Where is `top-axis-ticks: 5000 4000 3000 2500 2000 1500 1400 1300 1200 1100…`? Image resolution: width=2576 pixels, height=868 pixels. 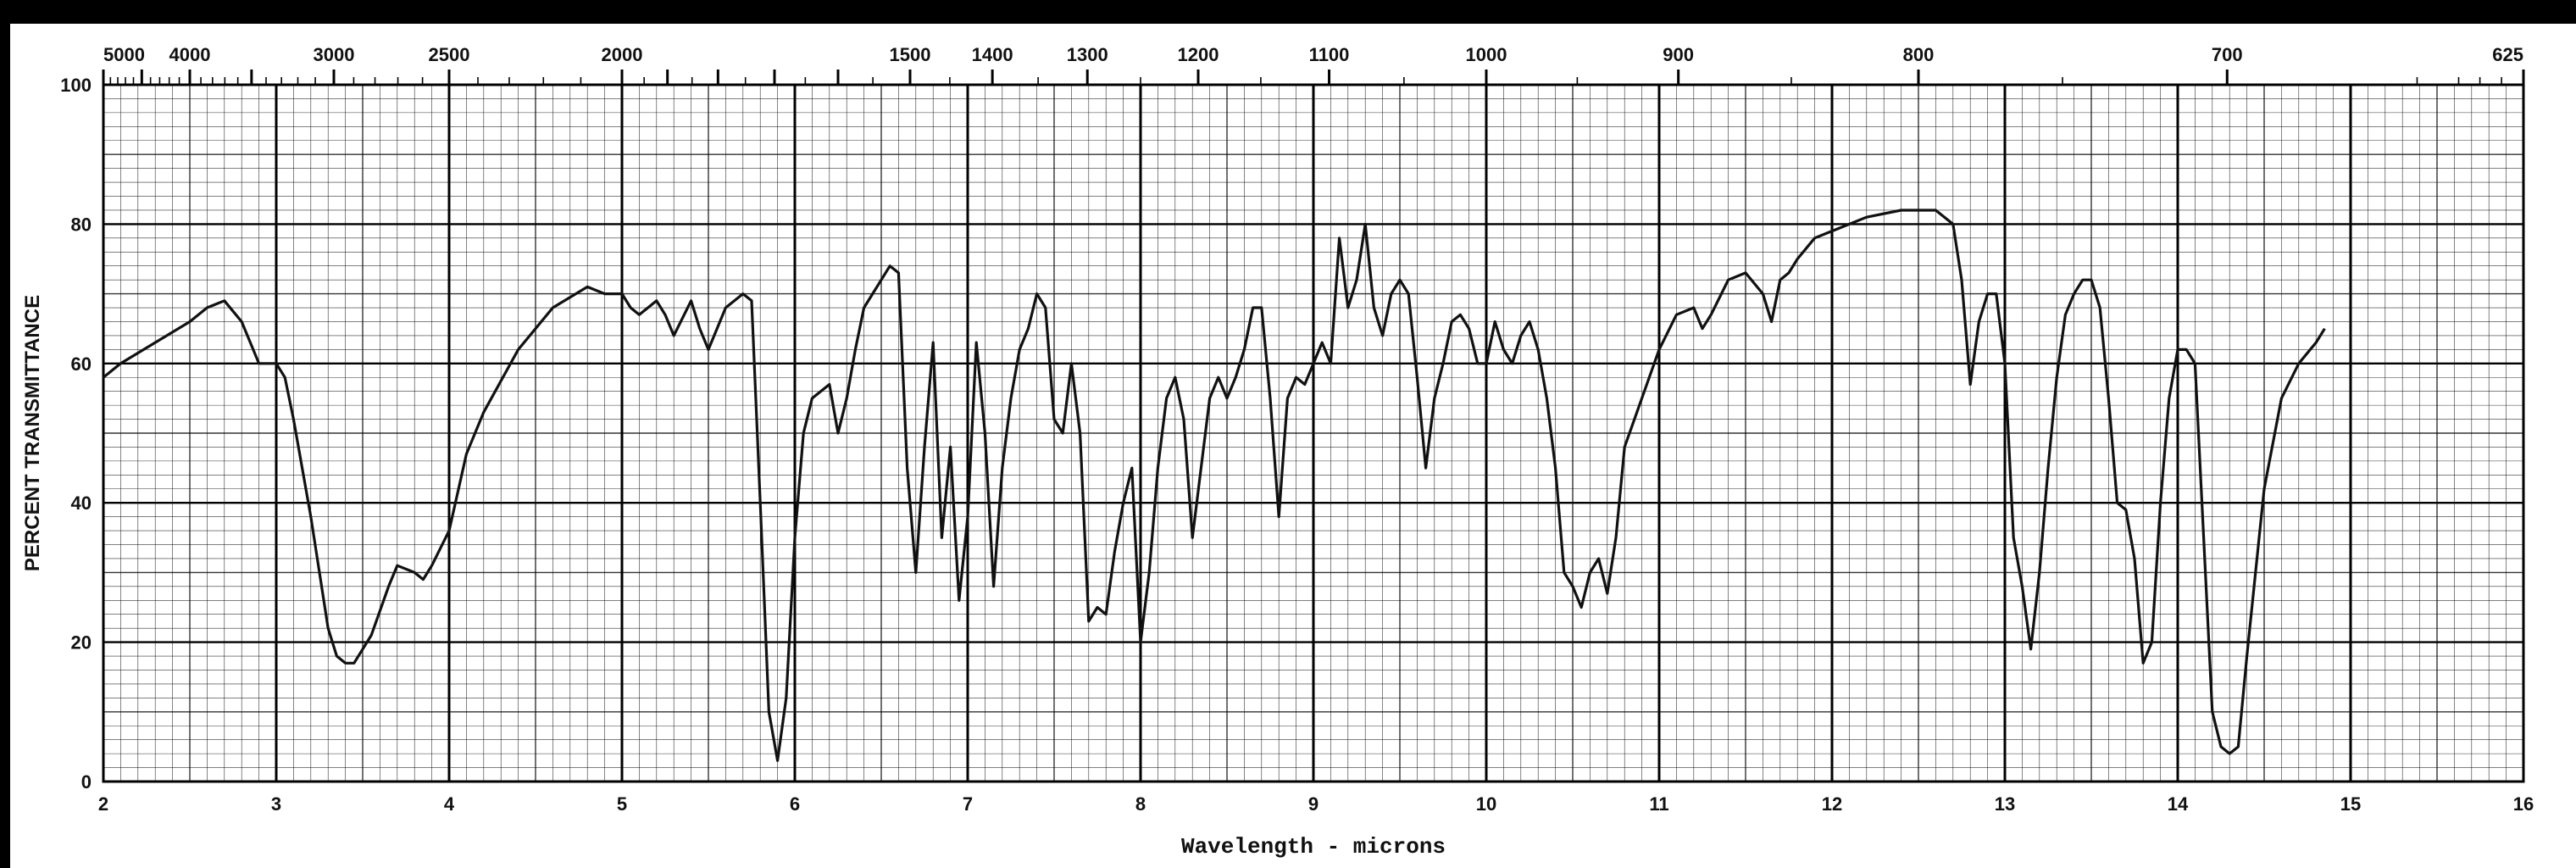 top-axis-ticks: 5000 4000 3000 2500 2000 1500 1400 1300 1200 1100… is located at coordinates (1313, 64).